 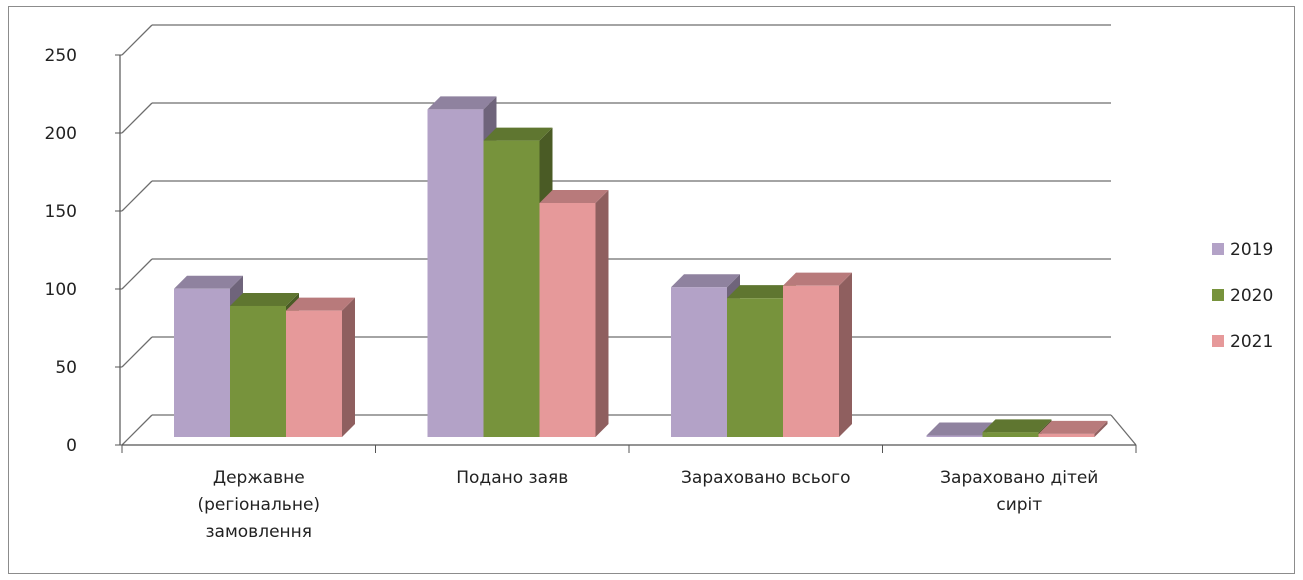 What do you see at coordinates (61, 212) in the screenshot?
I see `y-tick-label: 150` at bounding box center [61, 212].